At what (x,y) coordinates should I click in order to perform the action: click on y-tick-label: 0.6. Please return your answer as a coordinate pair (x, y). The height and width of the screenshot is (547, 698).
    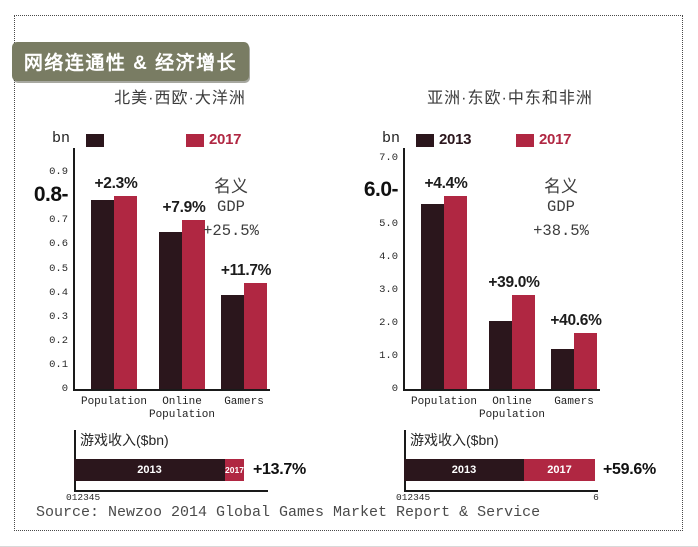
    Looking at the image, I should click on (58, 244).